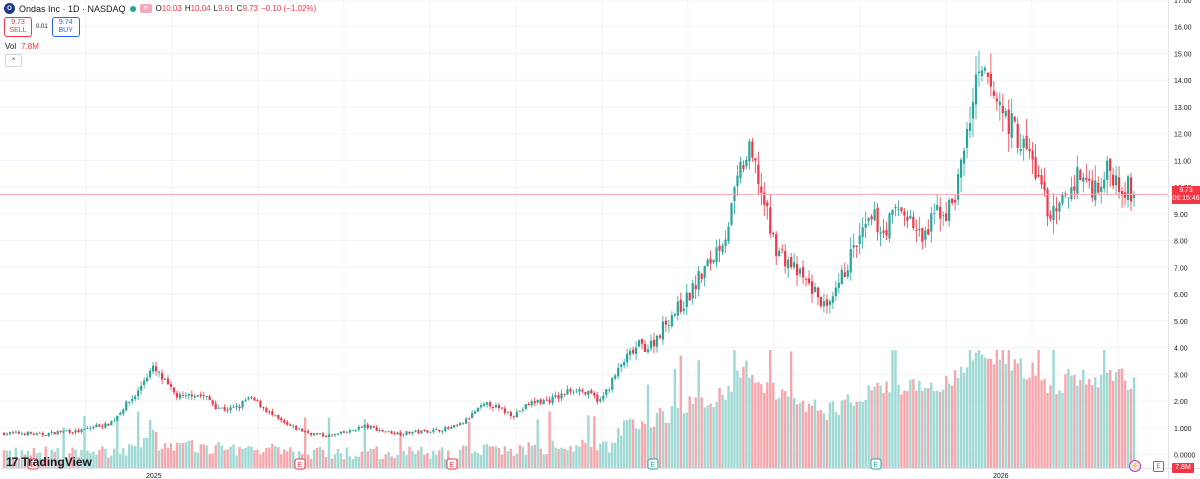  Describe the element at coordinates (1183, 81) in the screenshot. I see `price-tick-label: 14.00` at that location.